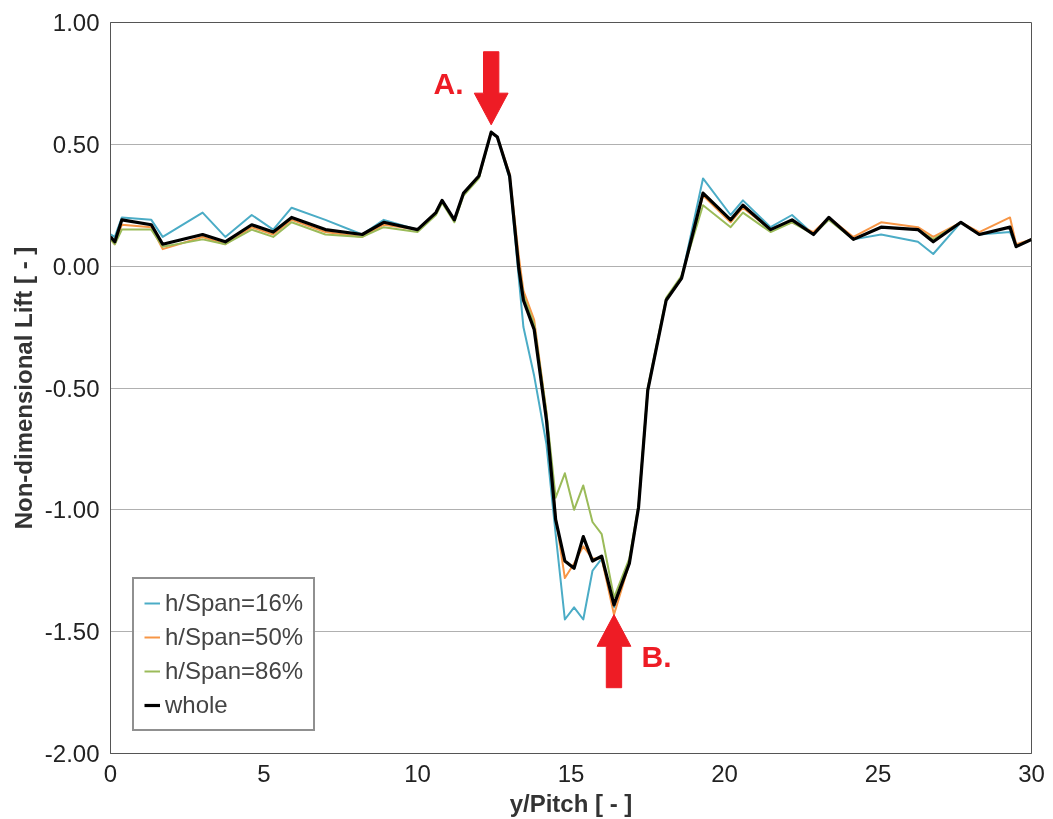  I want to click on x-tick-label: 25, so click(878, 773).